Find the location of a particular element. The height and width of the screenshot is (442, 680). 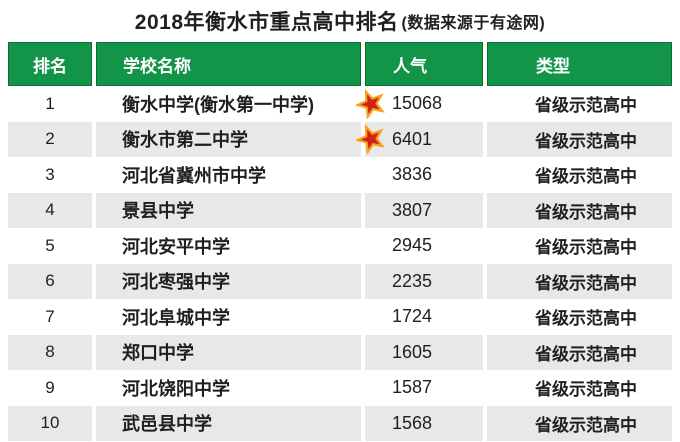

school-cell: 衡水市第二中学 is located at coordinates (228, 139).